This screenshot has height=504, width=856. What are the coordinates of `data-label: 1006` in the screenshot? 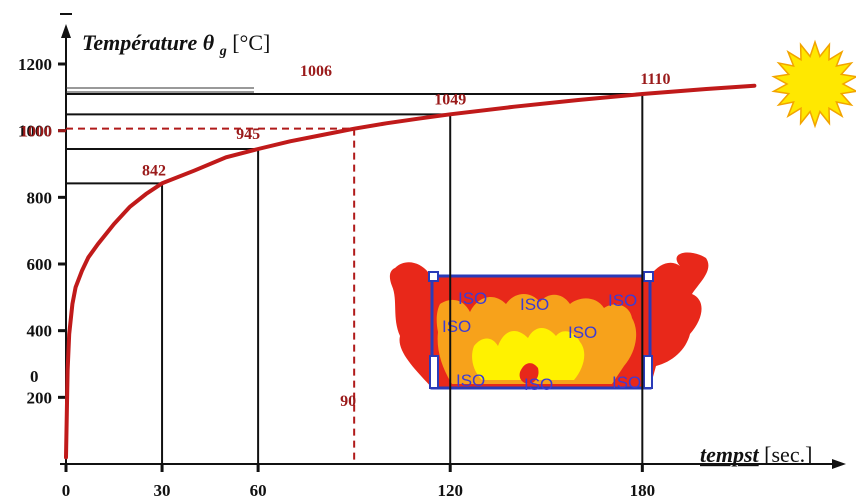 It's located at (316, 71).